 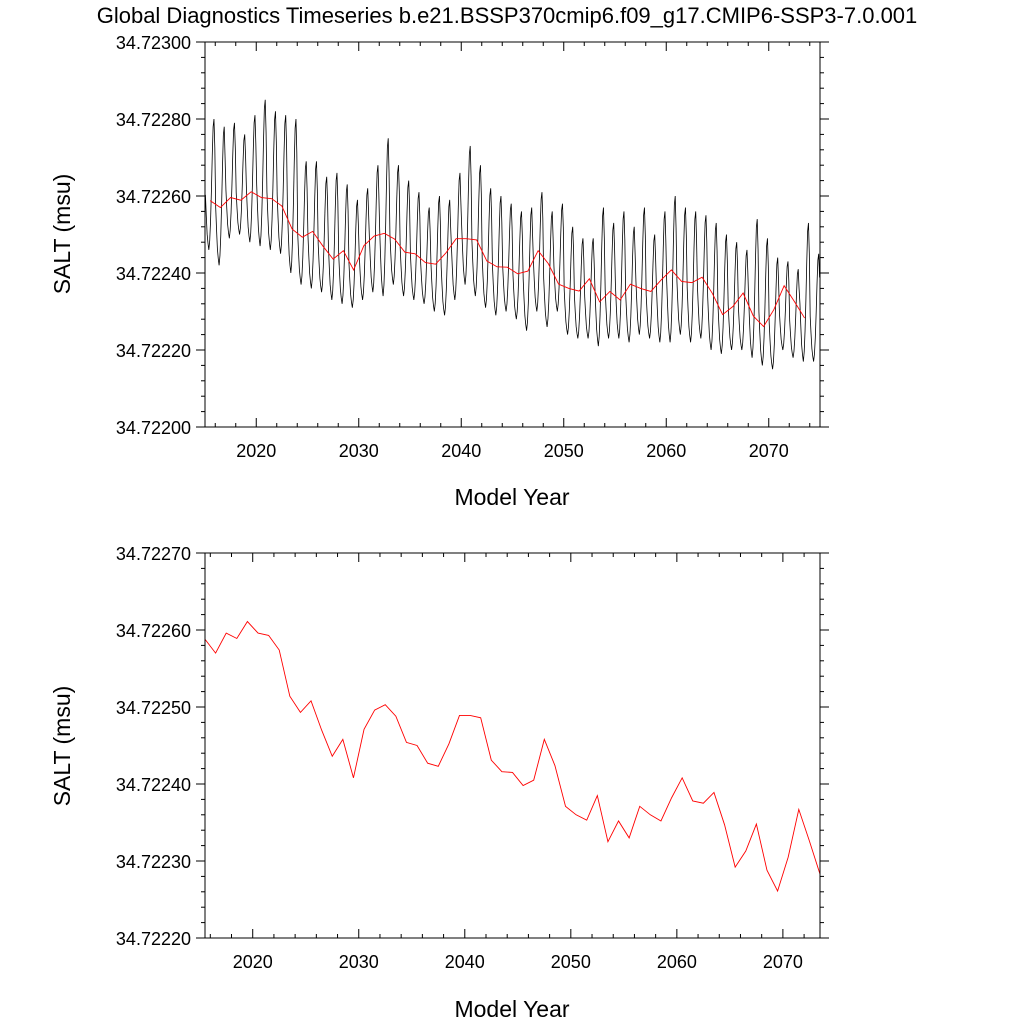 I want to click on bottom-x-tick-label: 2070, so click(x=783, y=962).